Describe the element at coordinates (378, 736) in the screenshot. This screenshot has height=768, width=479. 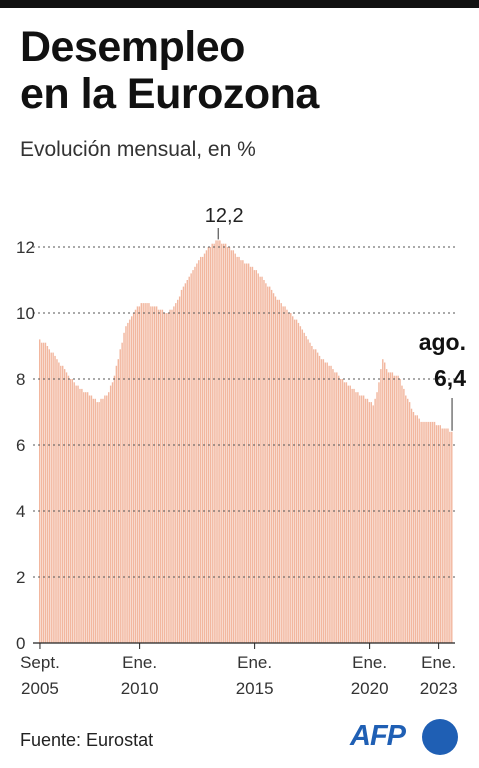
I see `afp-logo-text: AFP` at that location.